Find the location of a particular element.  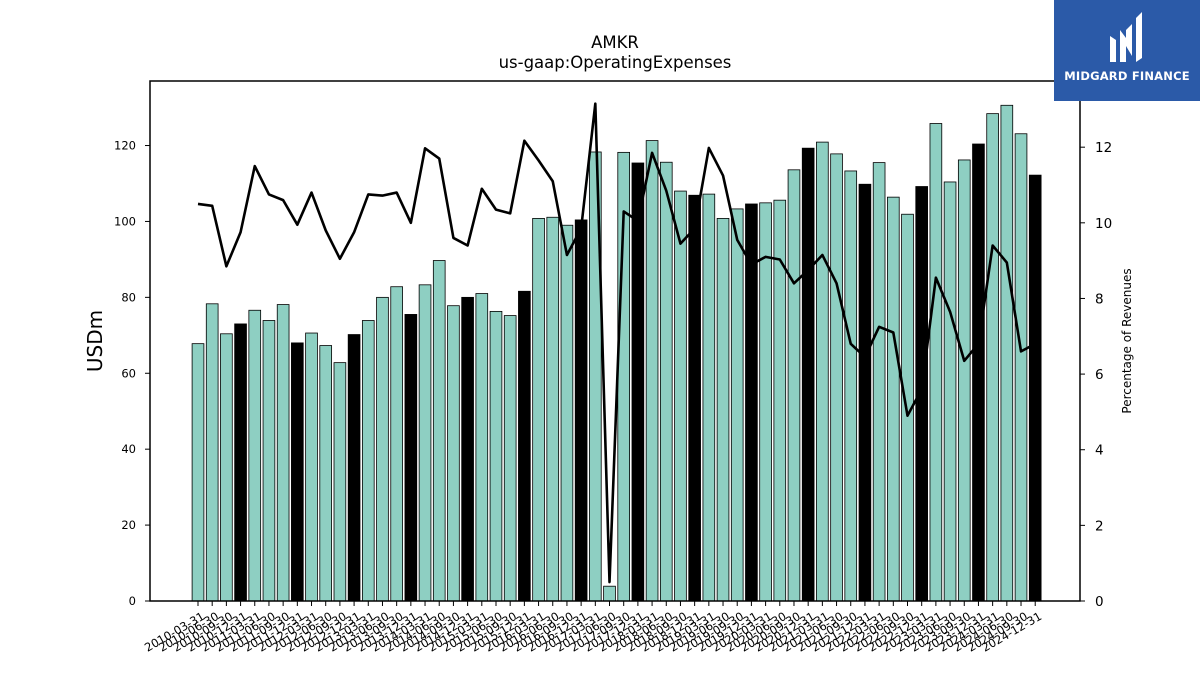

y2-axis-label: Percentage of Revenues is located at coordinates (1127, 340).